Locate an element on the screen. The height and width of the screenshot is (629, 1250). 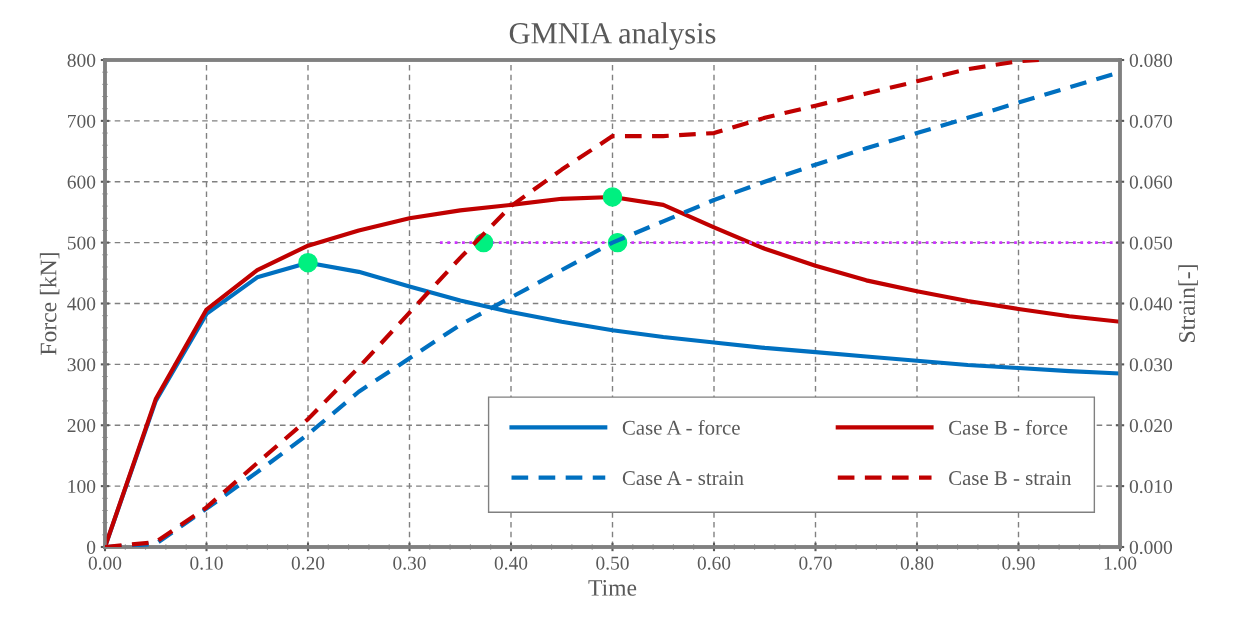
y2-tick-label: 0.000 is located at coordinates (1151, 547).